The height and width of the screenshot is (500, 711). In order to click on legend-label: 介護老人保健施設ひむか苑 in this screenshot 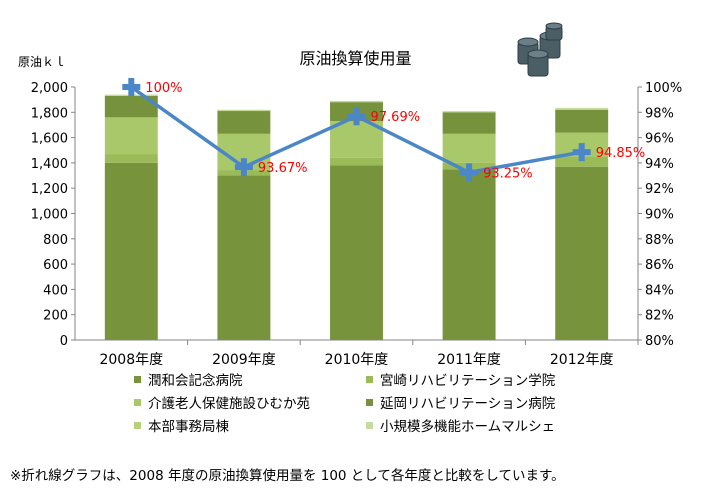, I will do `click(229, 404)`.